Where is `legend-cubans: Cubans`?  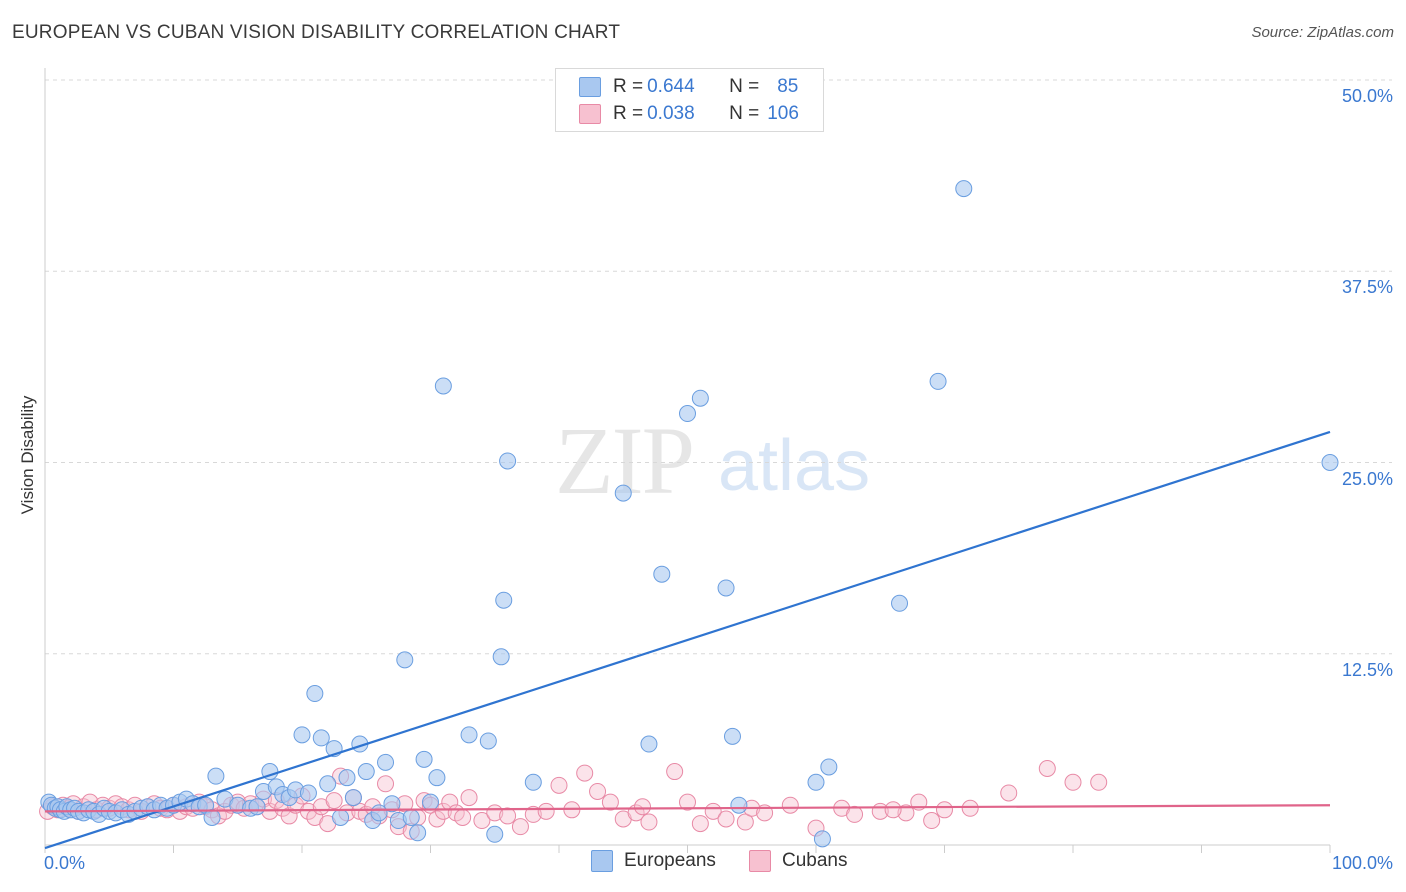 legend-cubans: Cubans is located at coordinates (798, 861).